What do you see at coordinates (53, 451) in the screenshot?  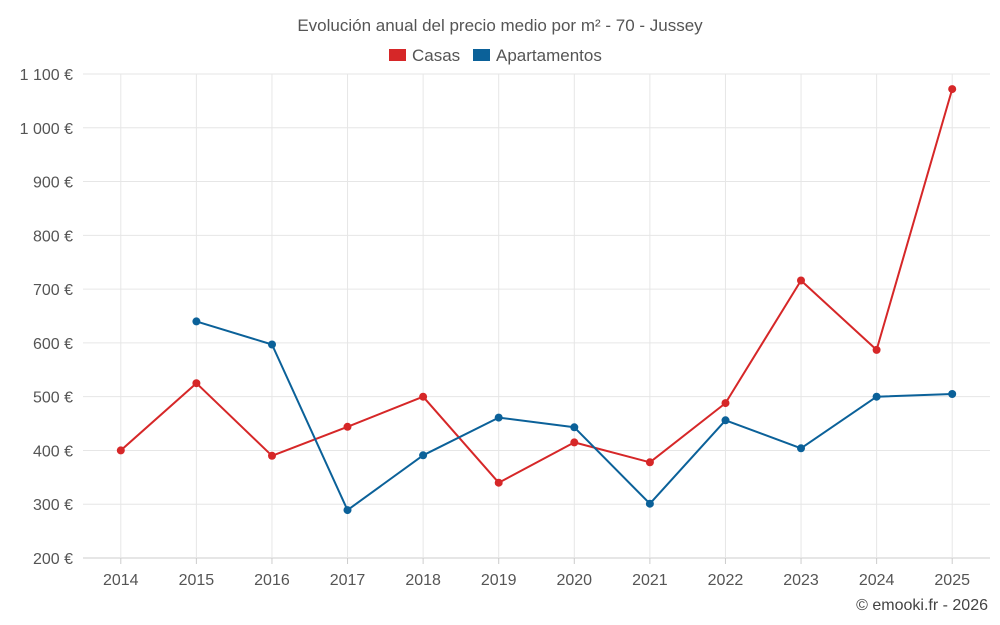 I see `y-tick-label: 400 €` at bounding box center [53, 451].